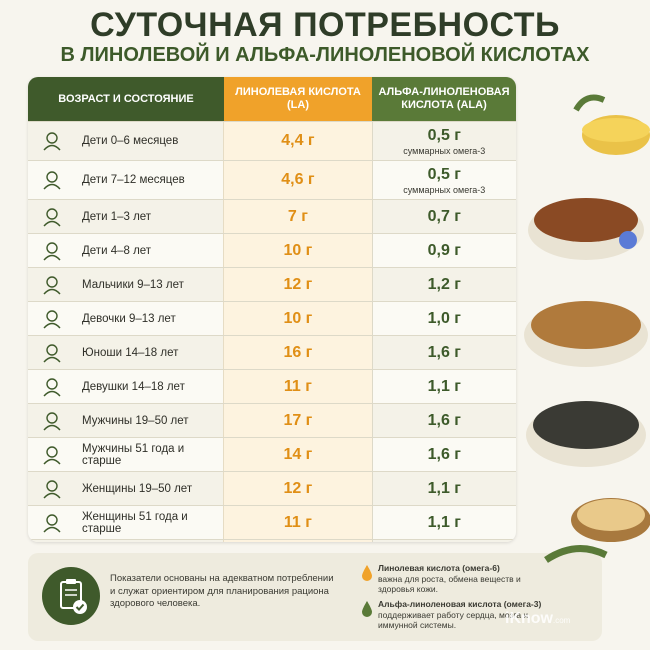 Image resolution: width=650 pixels, height=650 pixels. Describe the element at coordinates (133, 386) in the screenshot. I see `age-label: Девушки 14–18 лет` at that location.